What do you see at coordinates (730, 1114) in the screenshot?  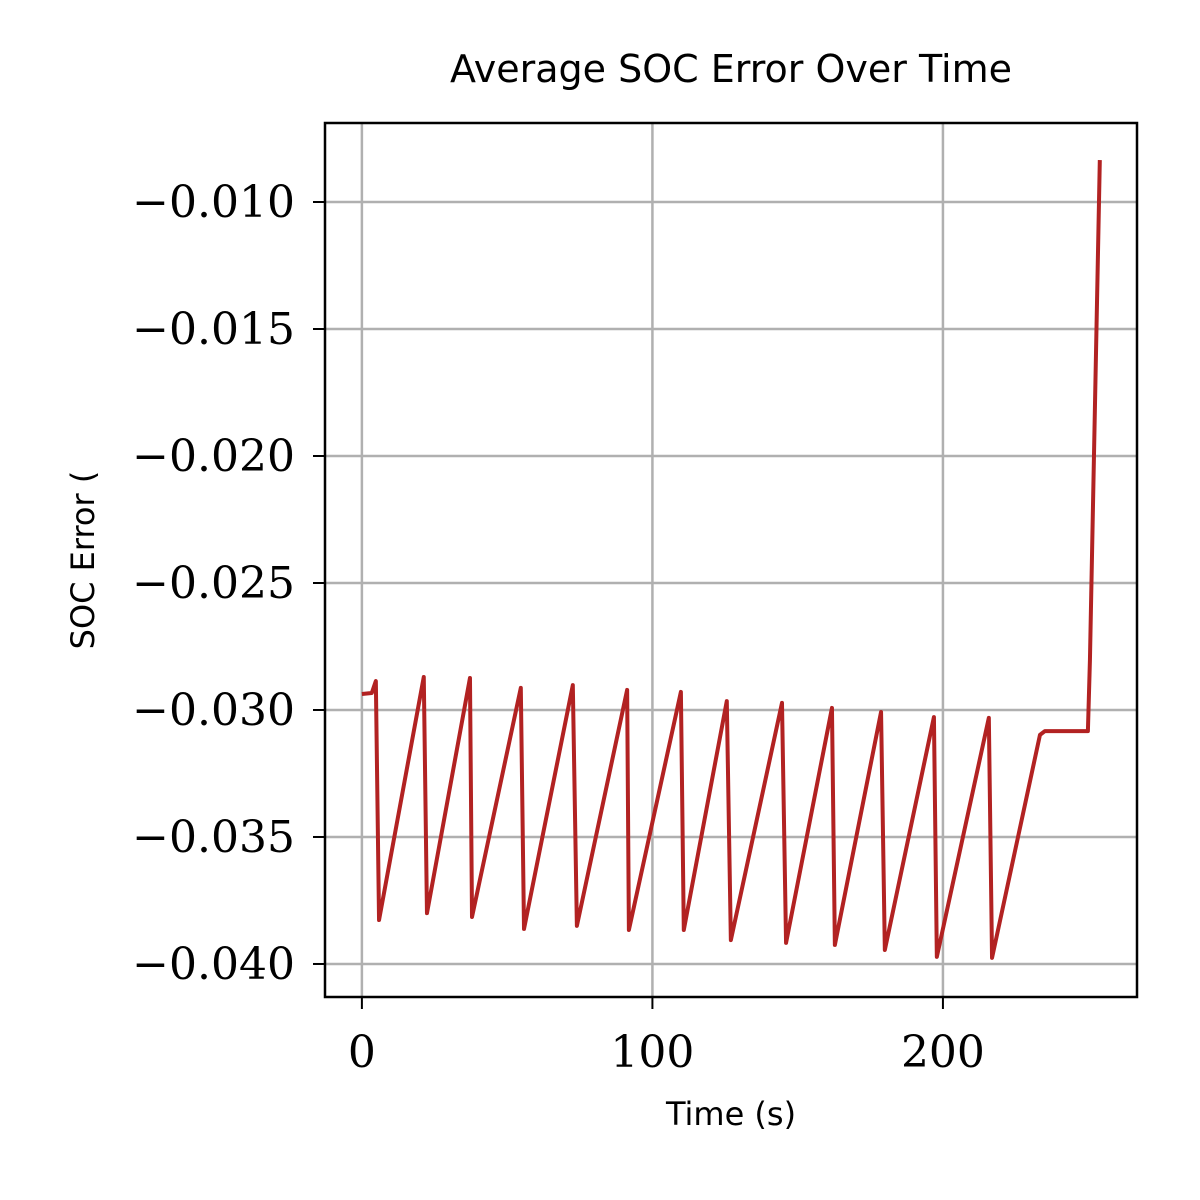 I see `x-axis-label: Time (s)` at bounding box center [730, 1114].